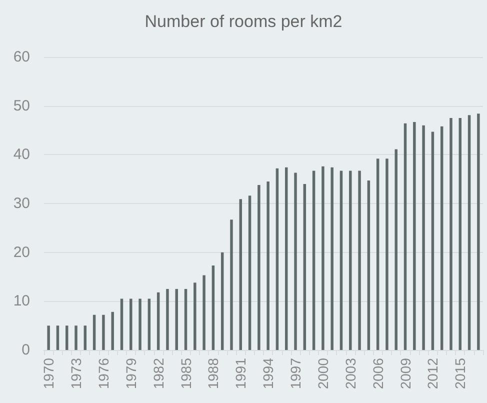  What do you see at coordinates (21, 57) in the screenshot?
I see `y-tick-label: 60` at bounding box center [21, 57].